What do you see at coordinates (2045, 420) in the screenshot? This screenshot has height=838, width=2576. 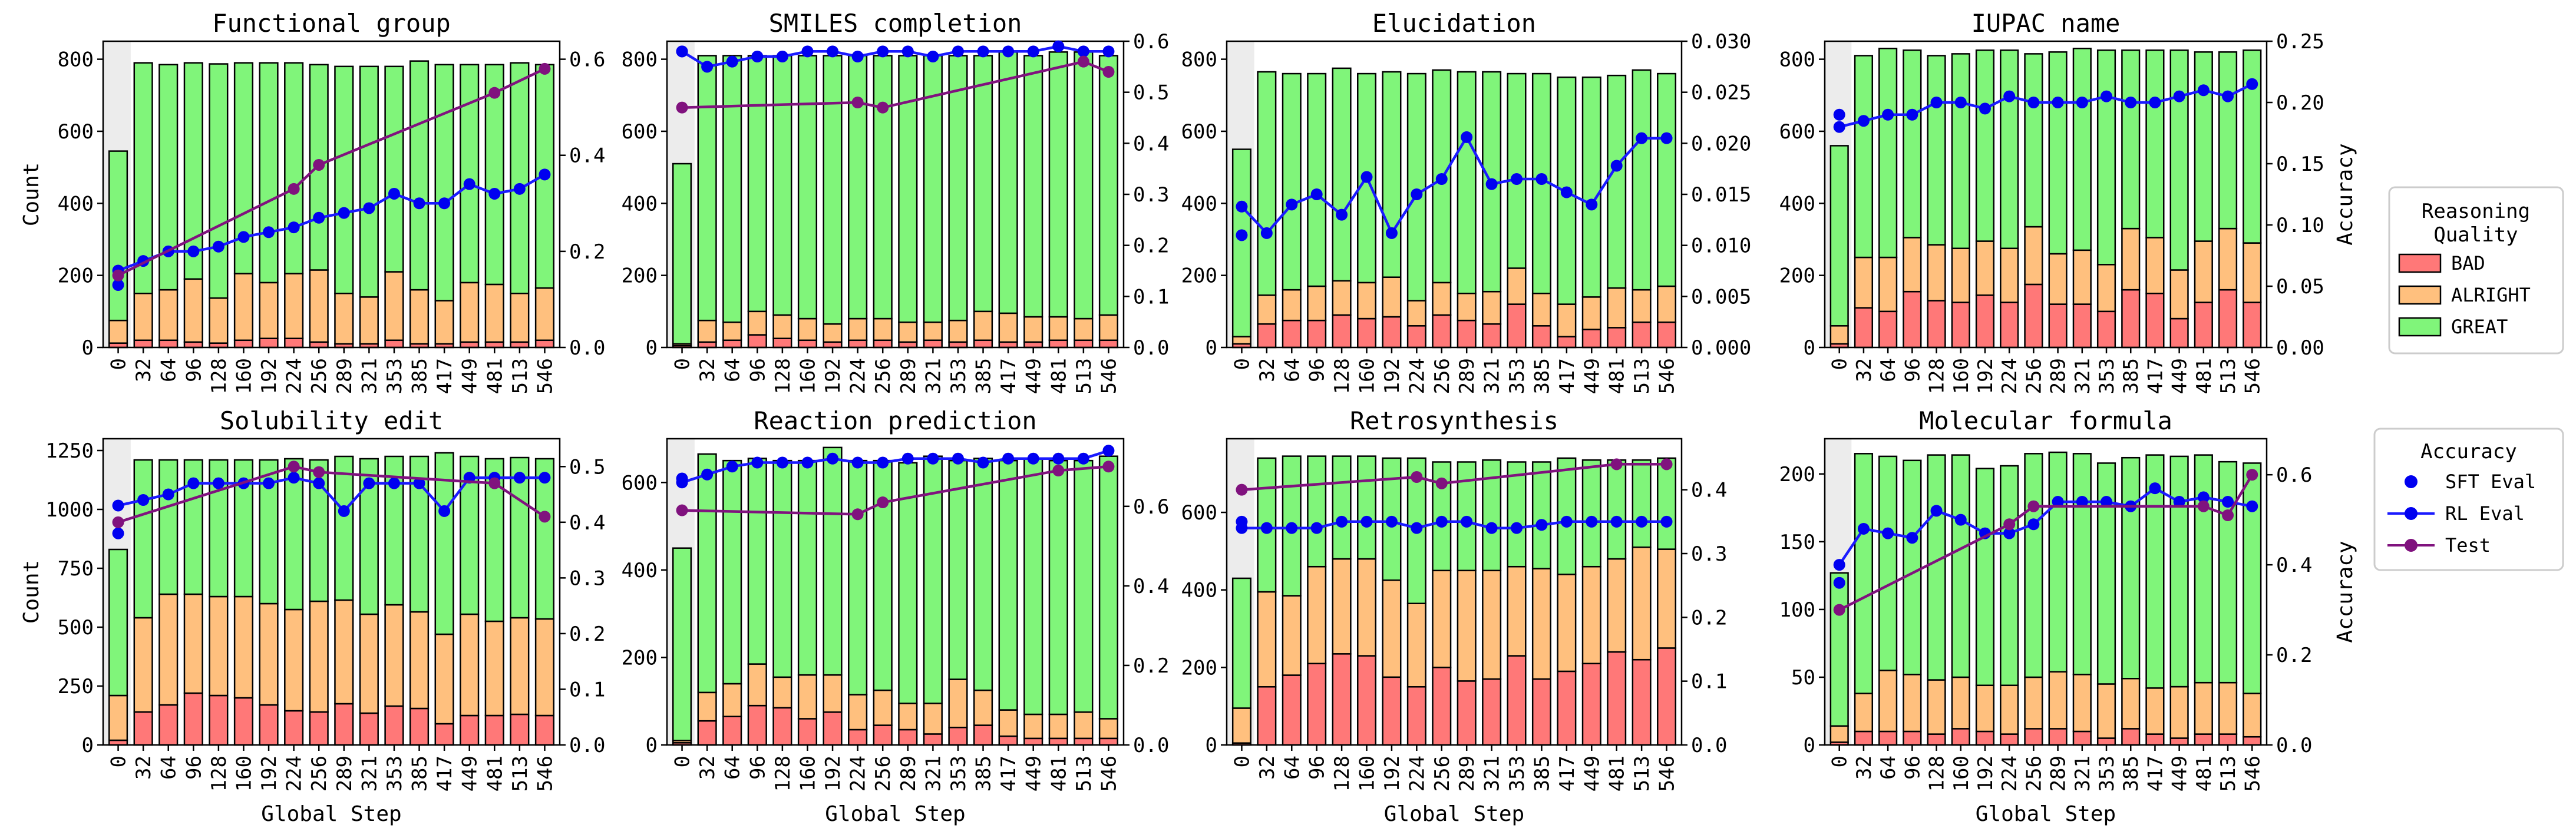 I see `panel-title: Molecular formula` at bounding box center [2045, 420].